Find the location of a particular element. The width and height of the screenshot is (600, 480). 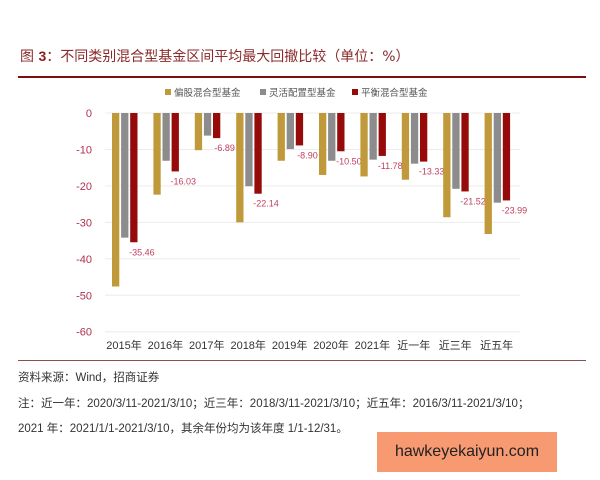

y-tick-label: -60 is located at coordinates (84, 333).